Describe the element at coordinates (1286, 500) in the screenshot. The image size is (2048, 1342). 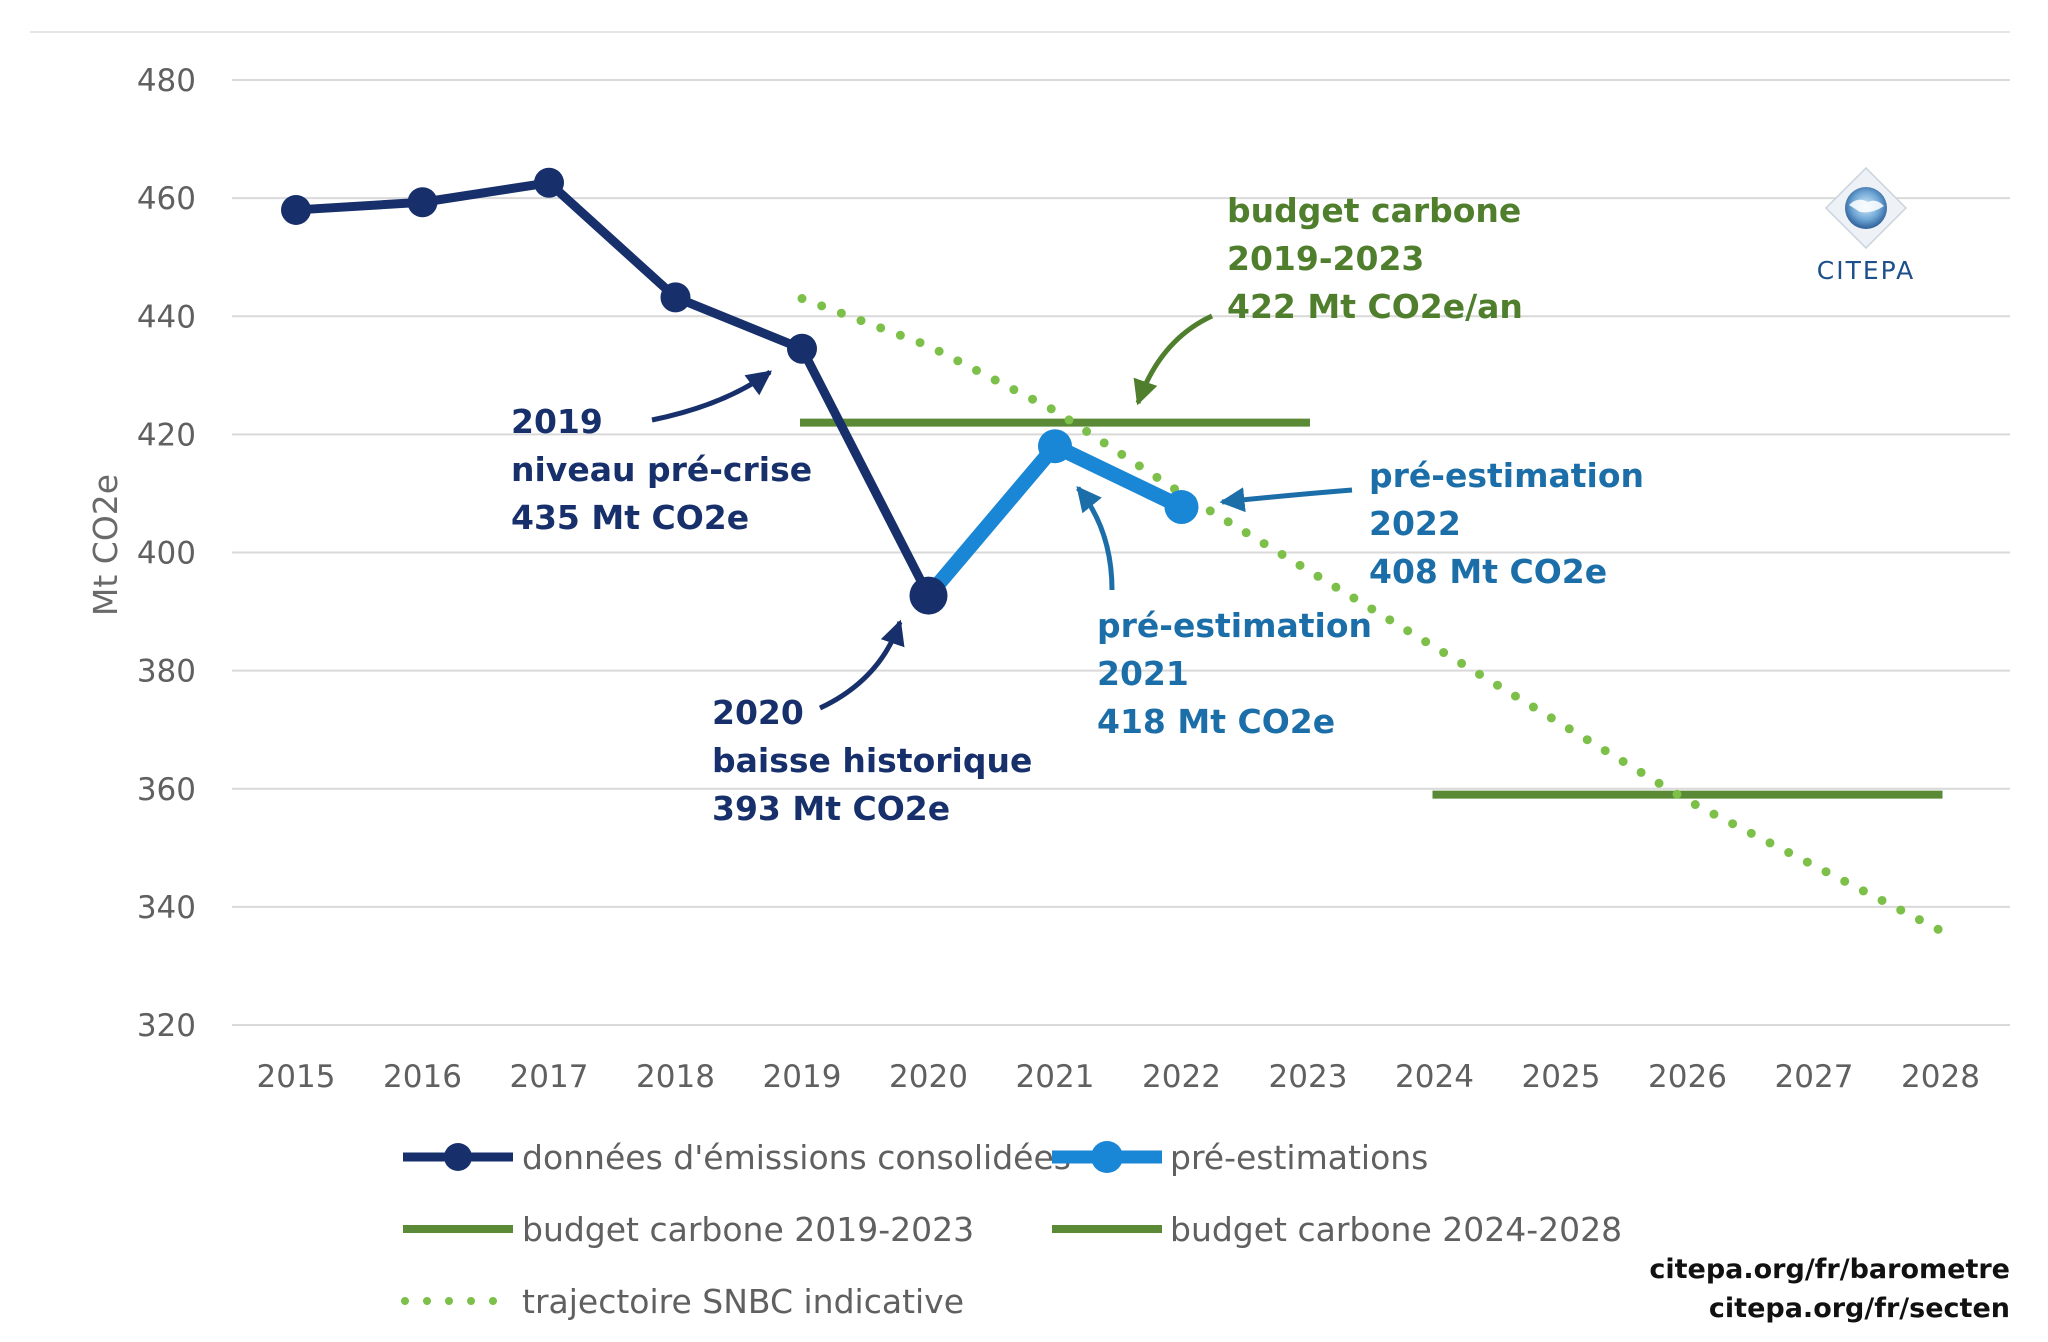
I see `arrow-2022` at that location.